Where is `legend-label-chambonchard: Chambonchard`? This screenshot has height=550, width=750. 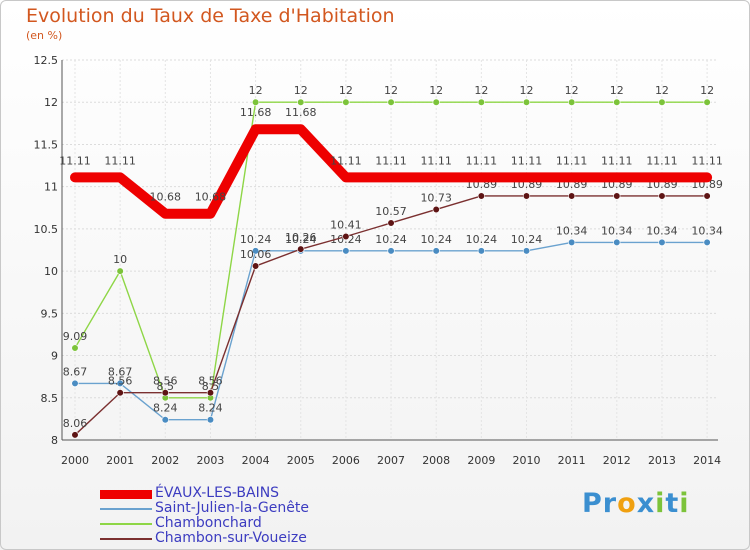
legend-label-chambonchard: Chambonchard is located at coordinates (208, 523).